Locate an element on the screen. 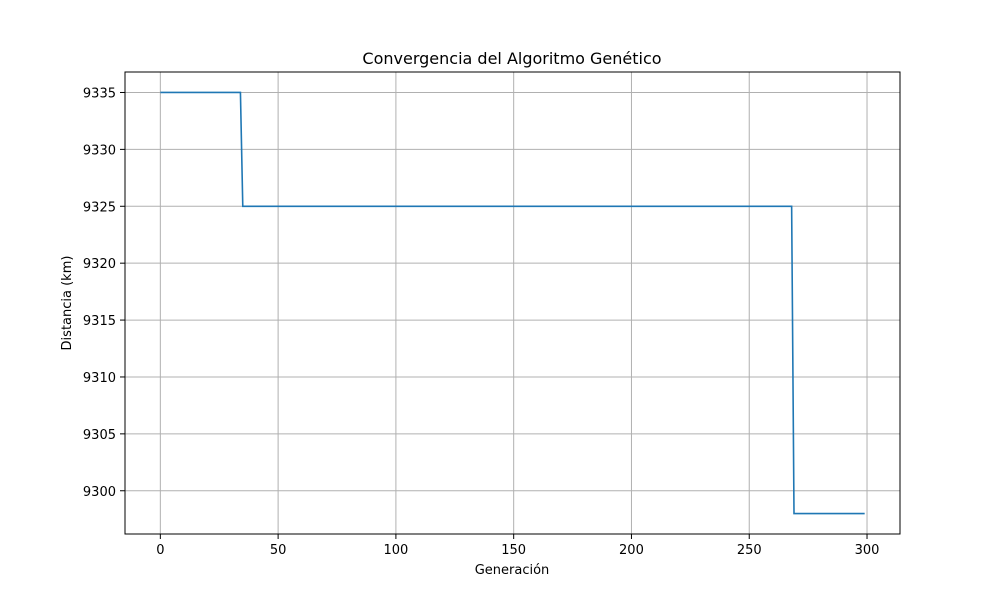 The height and width of the screenshot is (600, 1000). x-tick-label: 50 is located at coordinates (278, 550).